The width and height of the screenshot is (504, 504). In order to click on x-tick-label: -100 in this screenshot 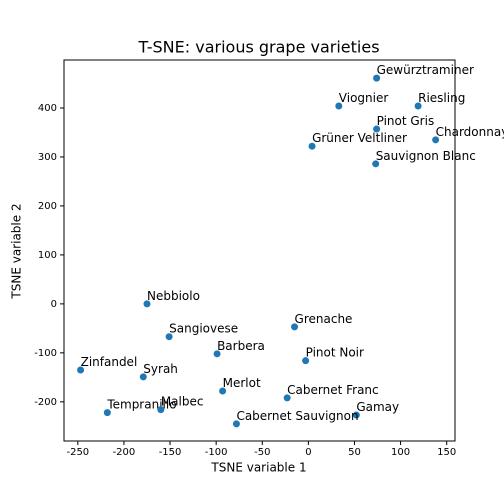, I will do `click(216, 452)`.